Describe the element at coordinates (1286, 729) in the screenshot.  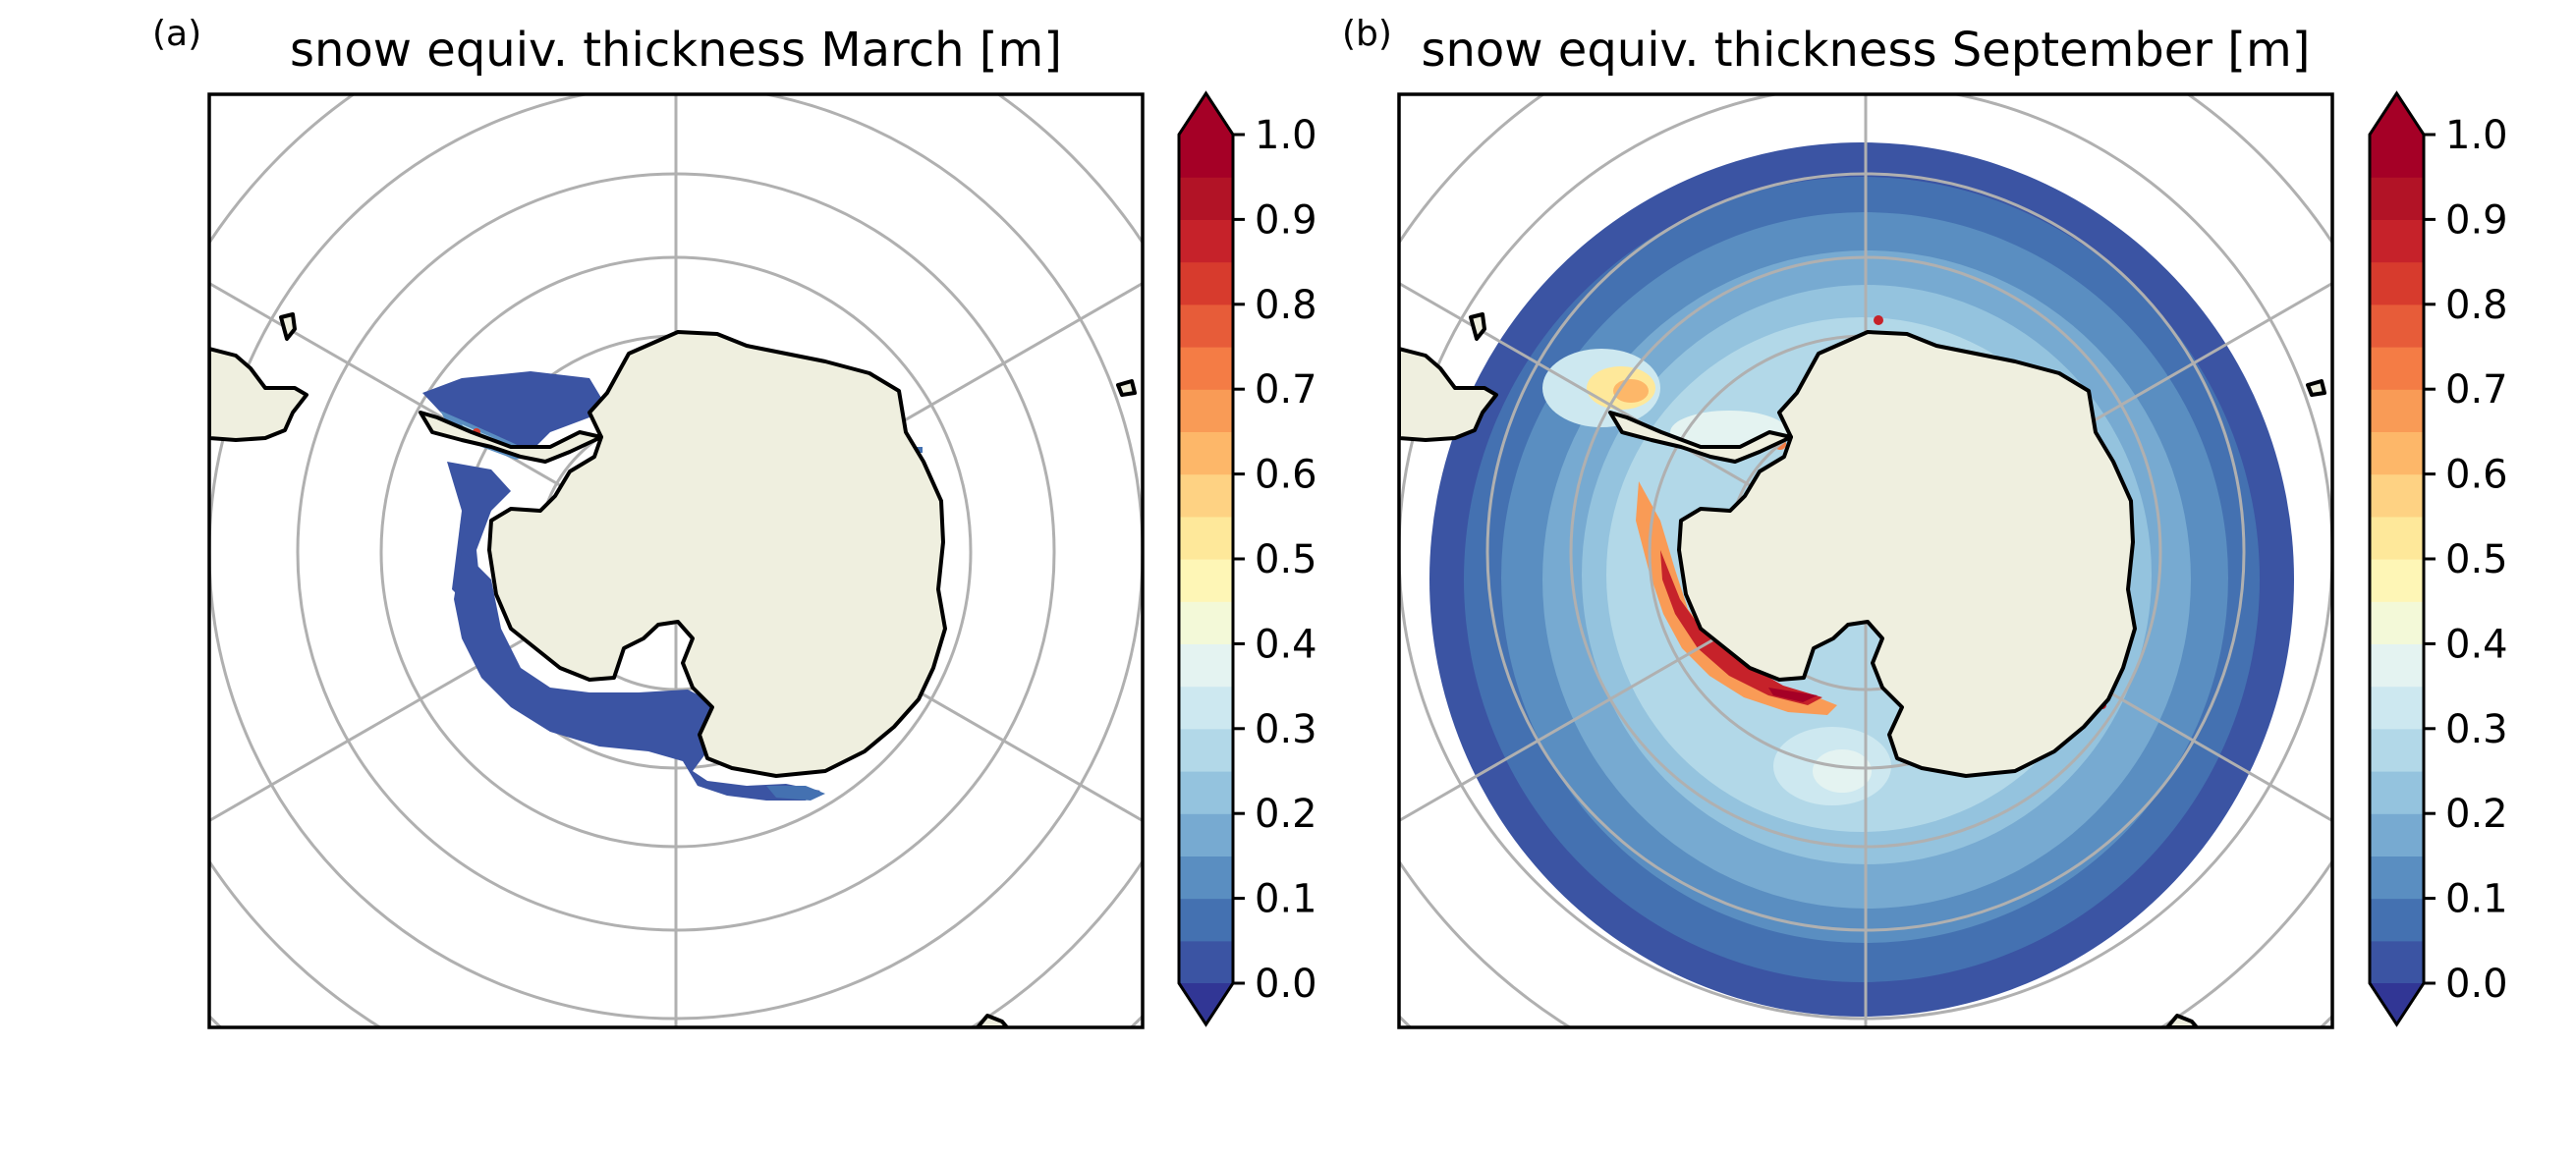
I see `colorbar-a-tick-label: 0.3` at that location.